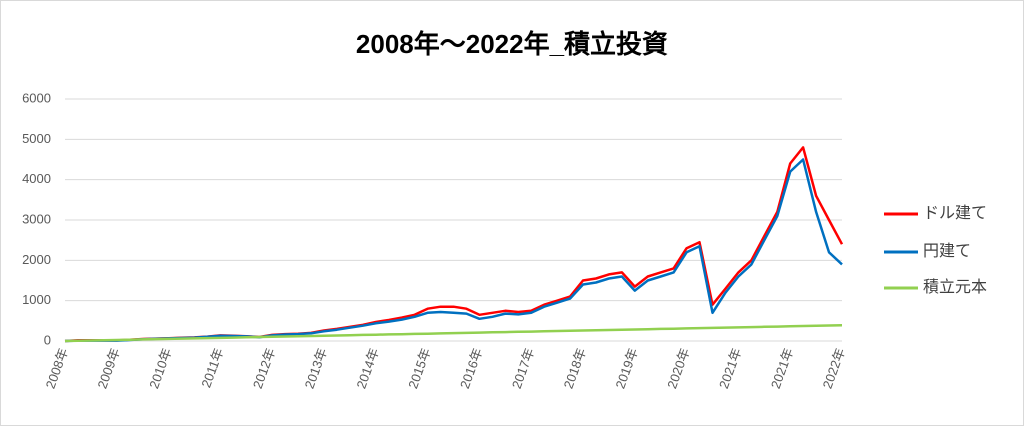  I want to click on series-line, so click(453, 333).